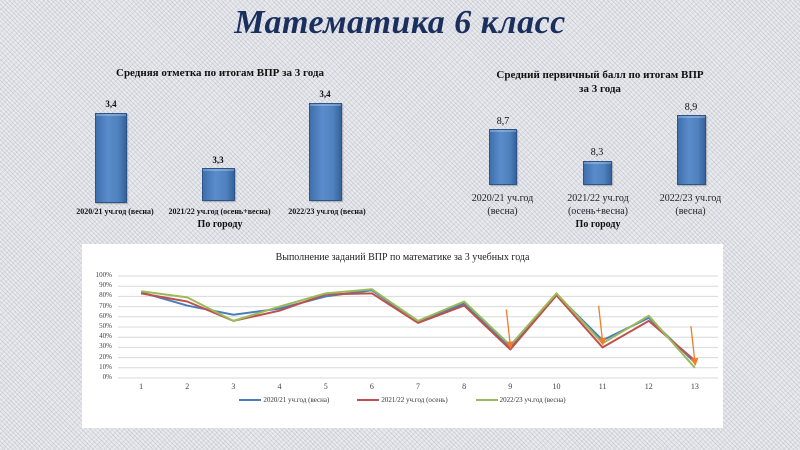 The width and height of the screenshot is (800, 450). I want to click on legend-item: 2020/21 уч.год (весна), so click(284, 400).